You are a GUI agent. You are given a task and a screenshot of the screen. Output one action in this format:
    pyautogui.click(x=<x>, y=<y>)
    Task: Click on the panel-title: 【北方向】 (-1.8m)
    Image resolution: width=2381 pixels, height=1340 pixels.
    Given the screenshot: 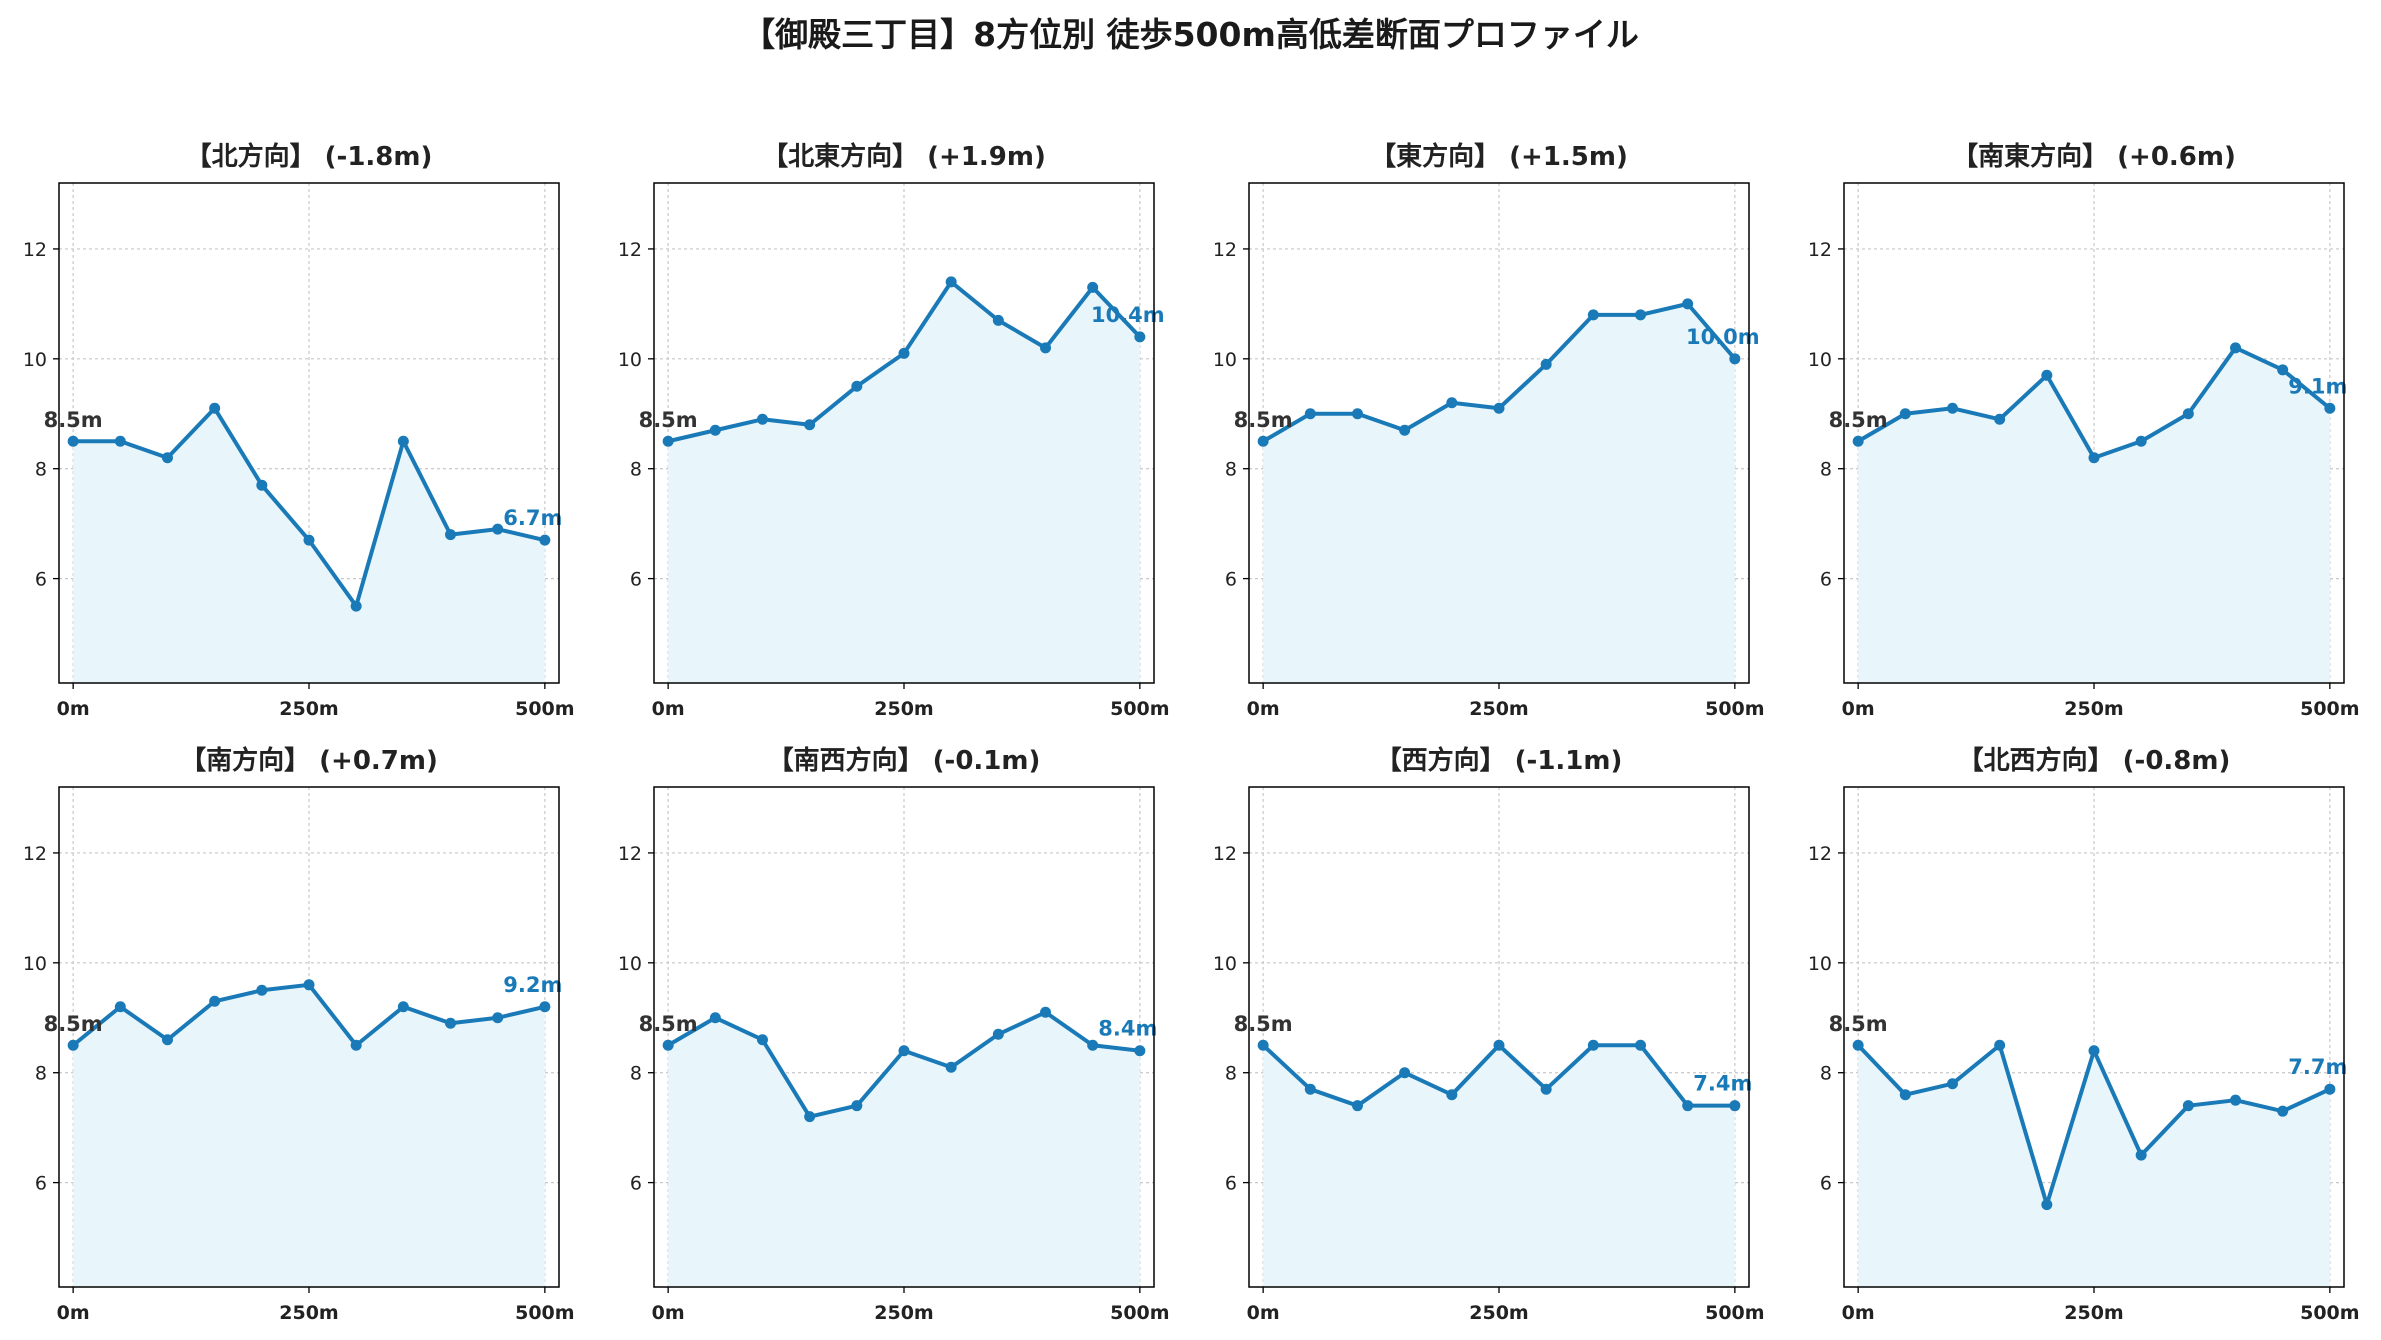 What is the action you would take?
    pyautogui.click(x=309, y=156)
    